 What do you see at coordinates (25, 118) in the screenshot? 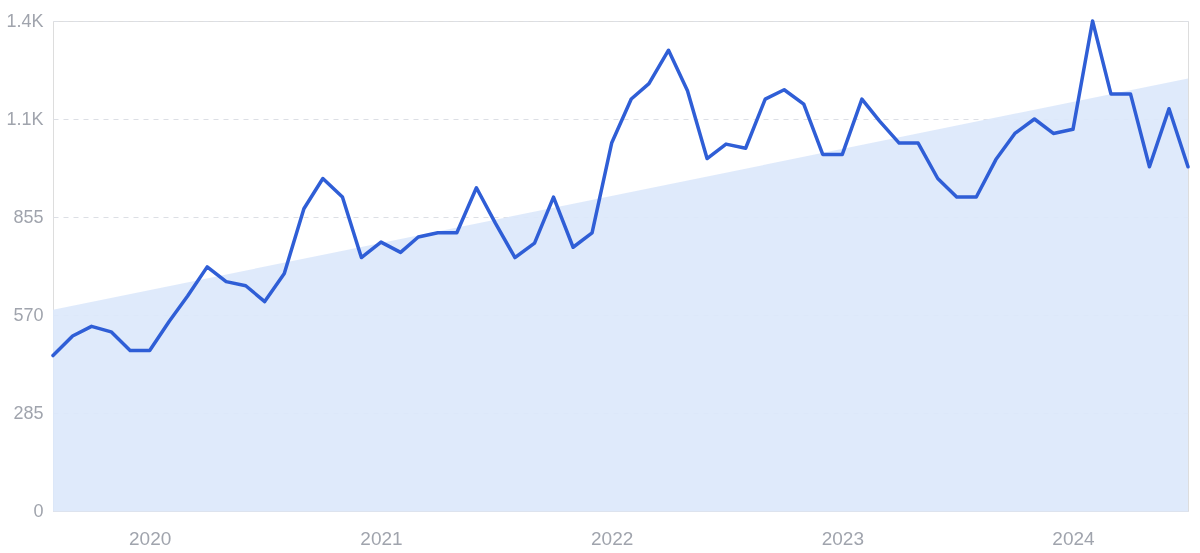
I see `y-tick-label: 1.1K` at bounding box center [25, 118].